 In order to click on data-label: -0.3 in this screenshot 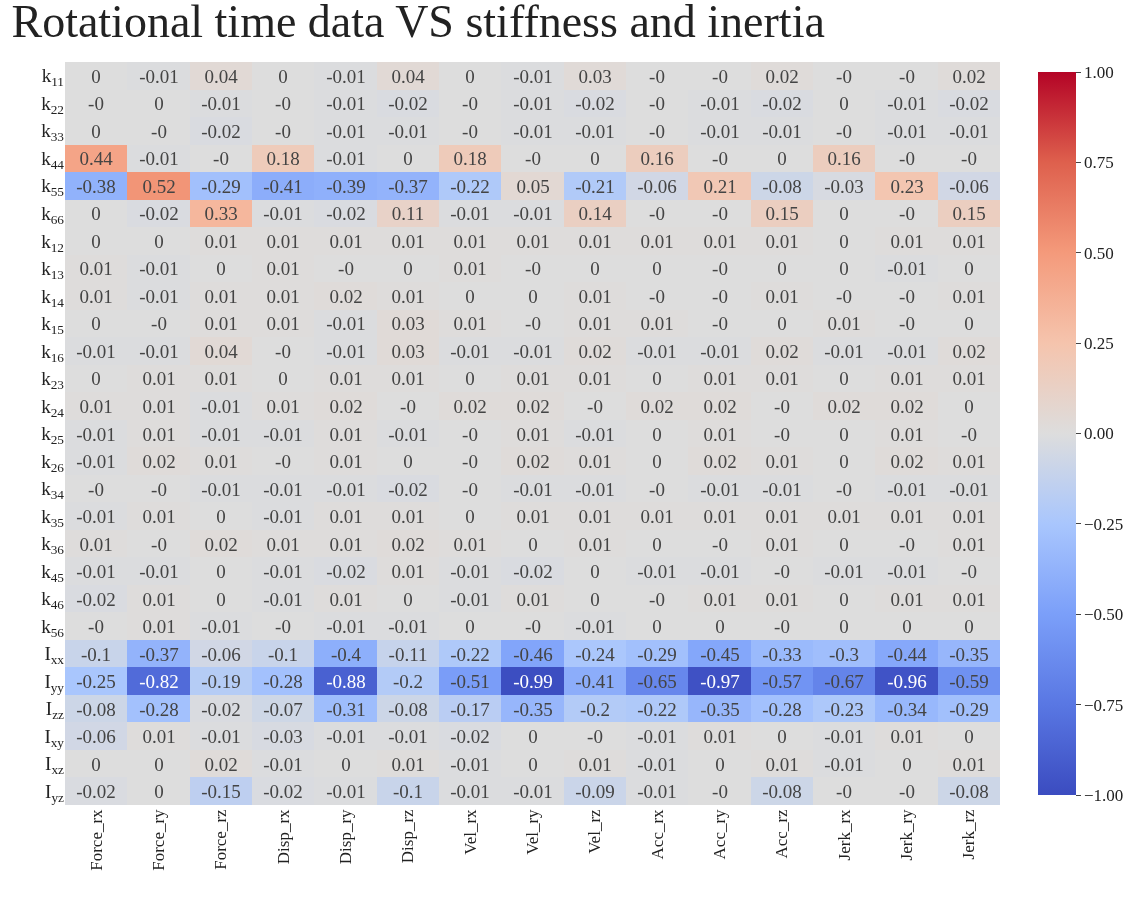, I will do `click(844, 654)`.